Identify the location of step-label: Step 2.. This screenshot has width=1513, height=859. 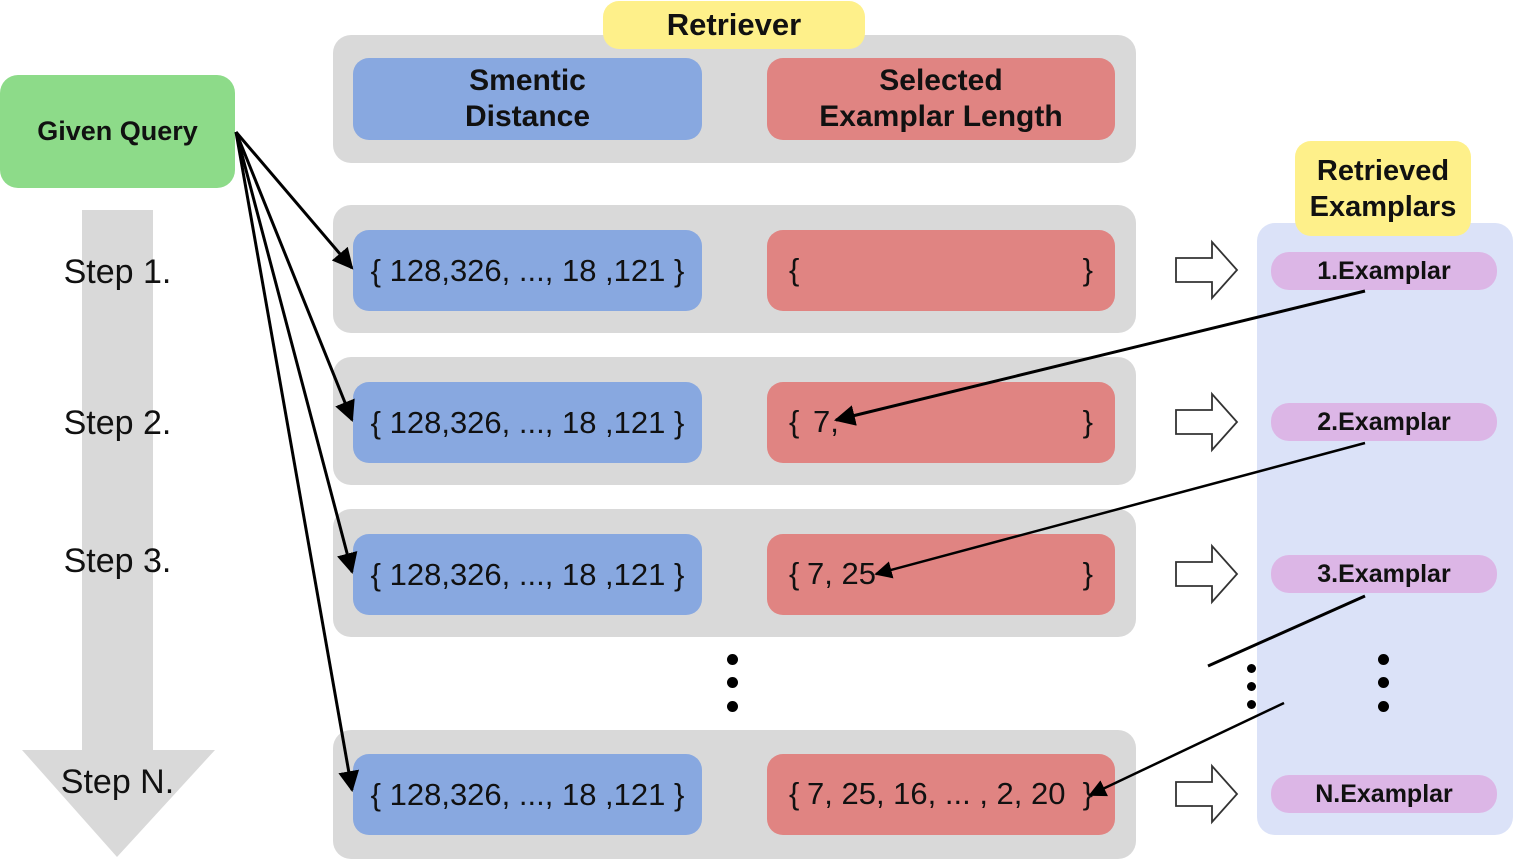
(117, 422).